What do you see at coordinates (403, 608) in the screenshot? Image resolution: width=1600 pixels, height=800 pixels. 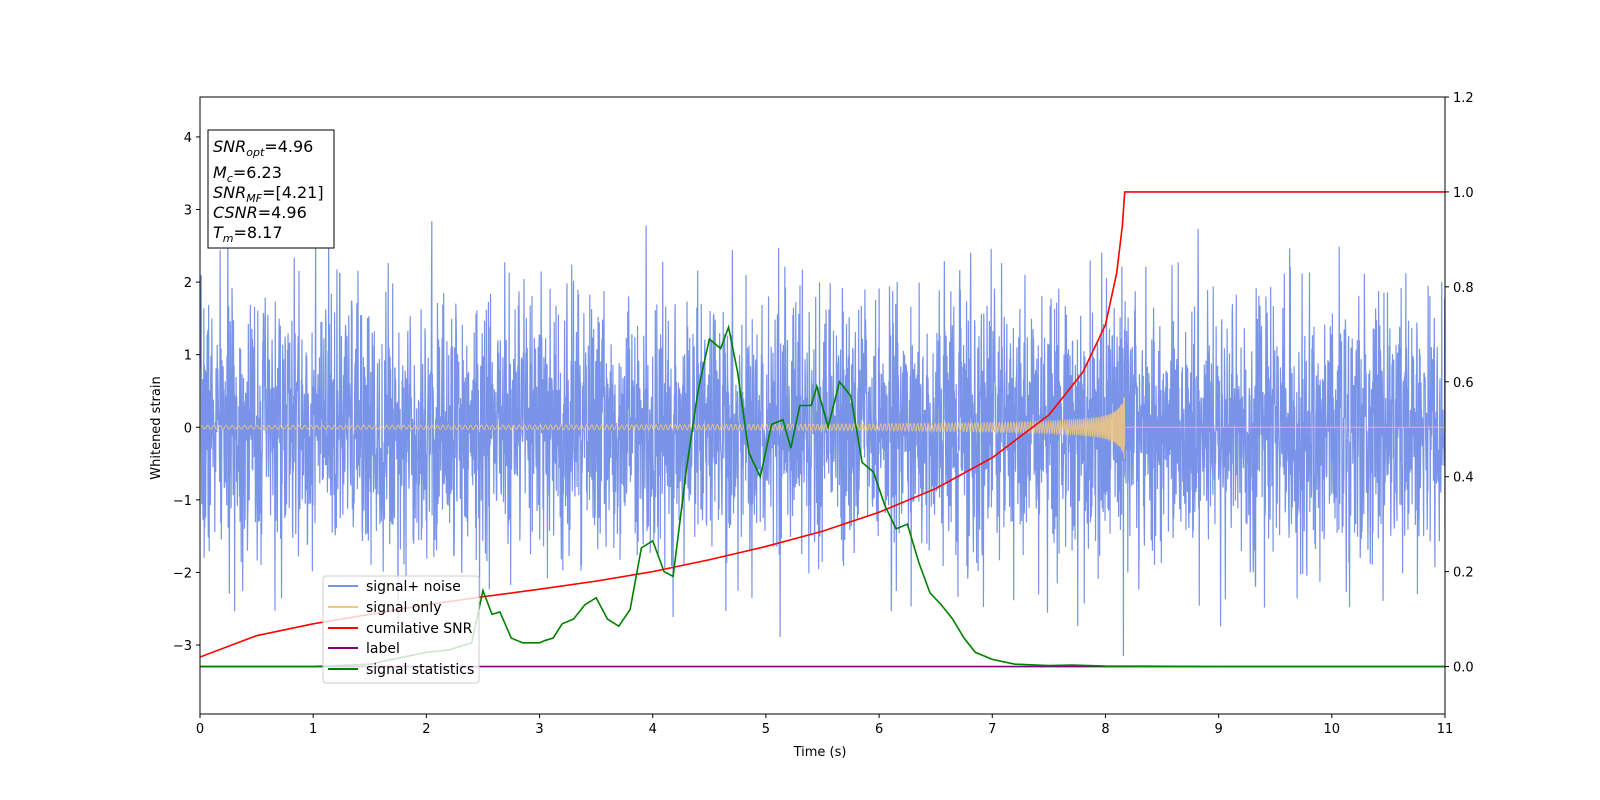 I see `legend-label-signal-only: signal only` at bounding box center [403, 608].